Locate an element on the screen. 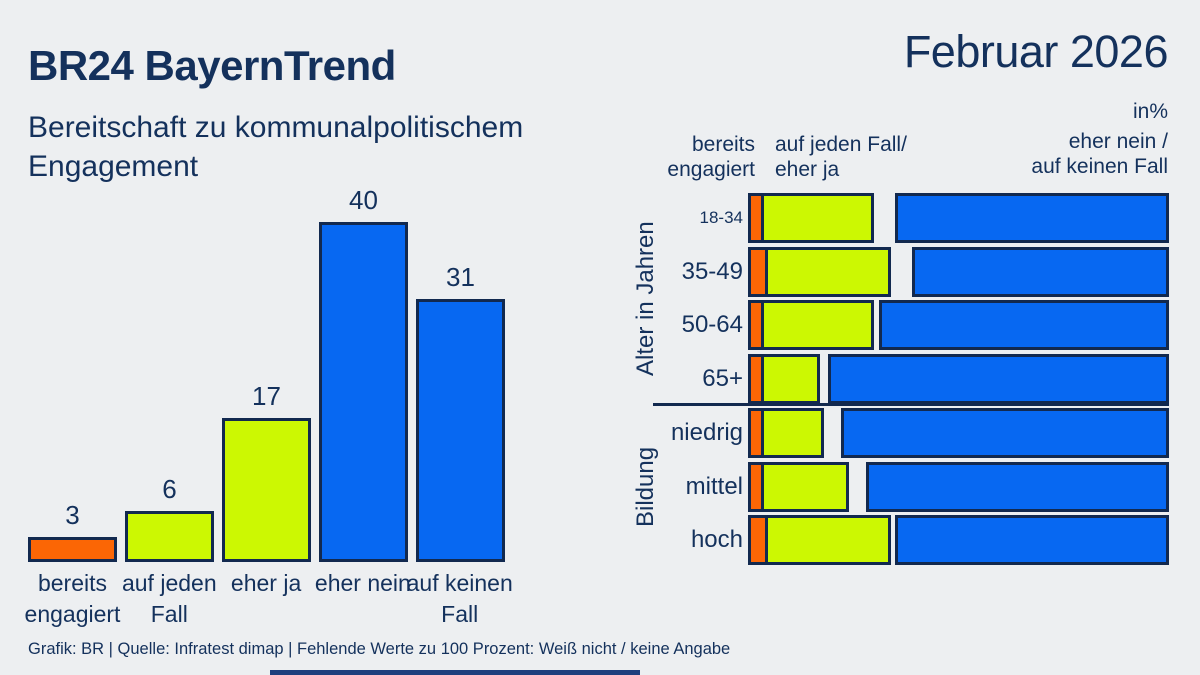  group-divider-line is located at coordinates (911, 404).